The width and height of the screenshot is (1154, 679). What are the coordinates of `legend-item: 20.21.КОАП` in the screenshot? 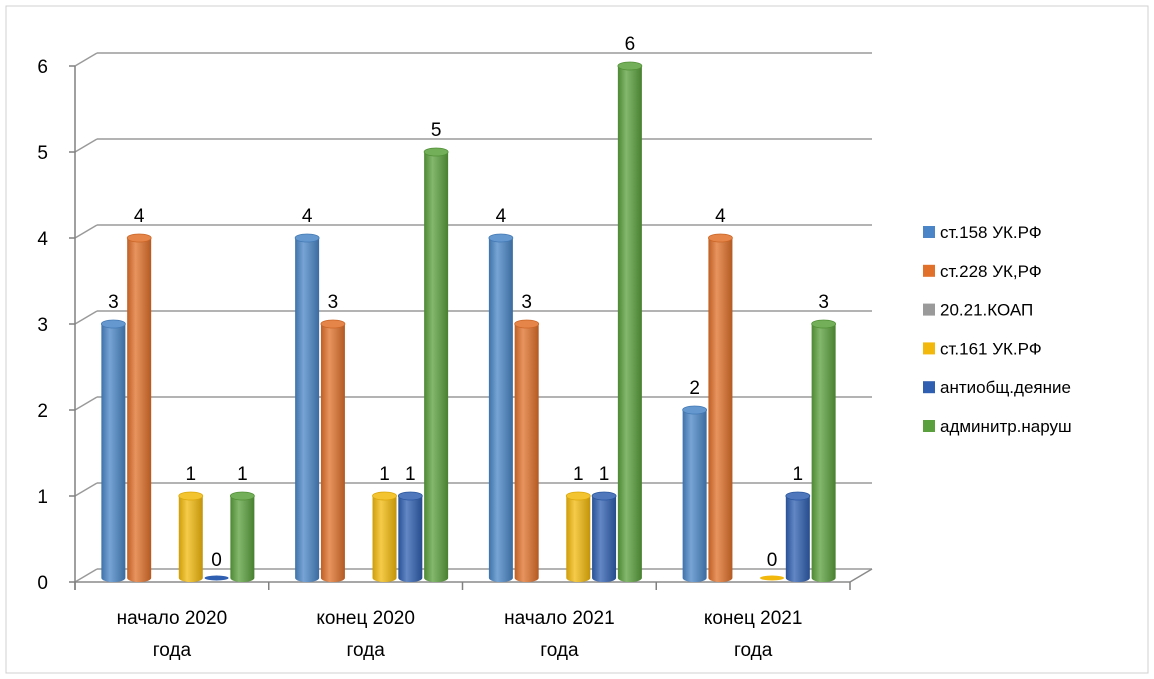 It's located at (978, 310).